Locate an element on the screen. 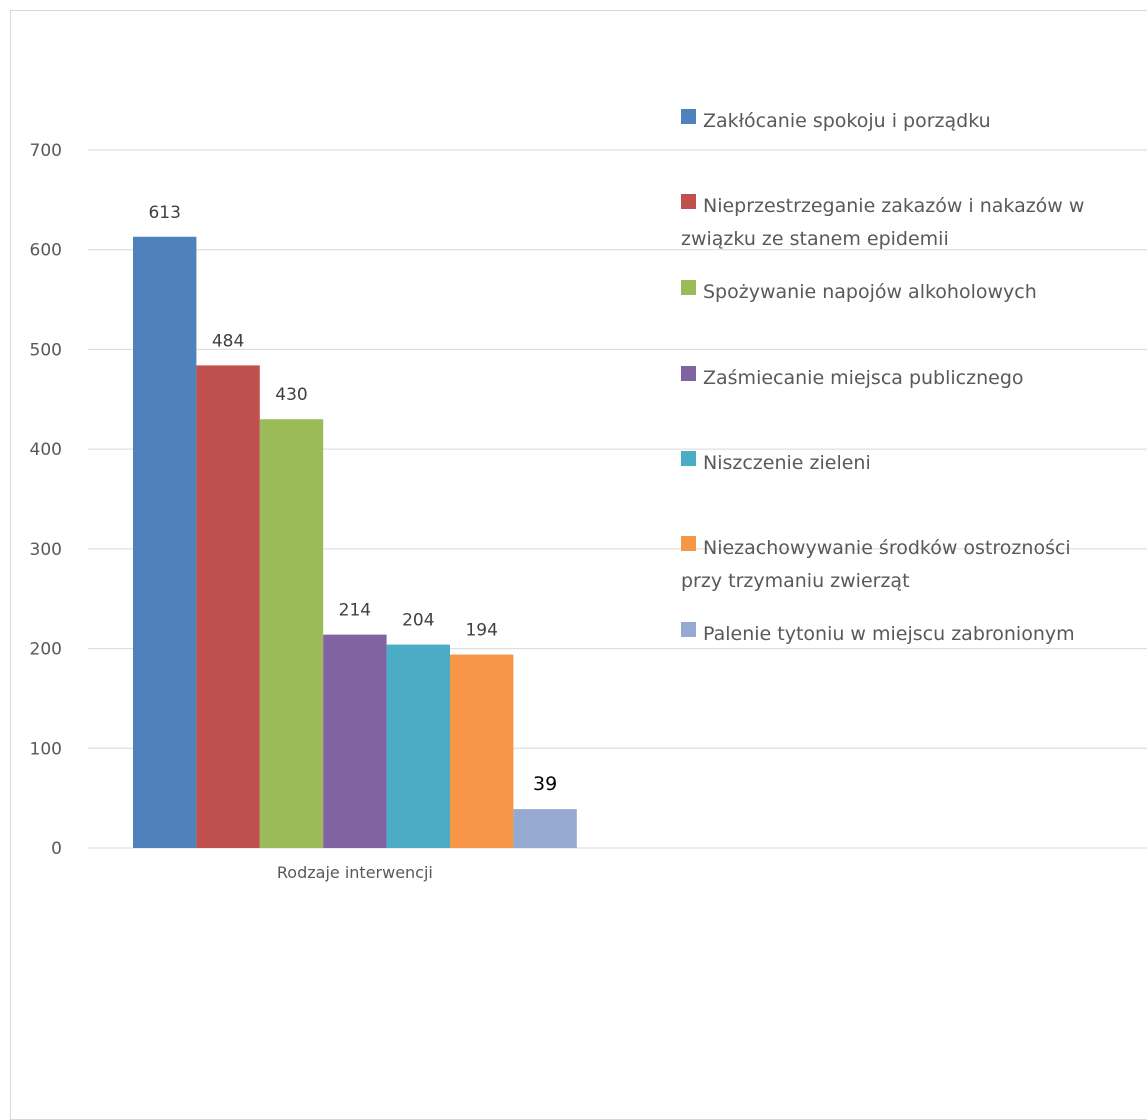 The width and height of the screenshot is (1147, 1120). legend-label-6-line-1: Niezachowywanie środków ostrozności is located at coordinates (887, 548).